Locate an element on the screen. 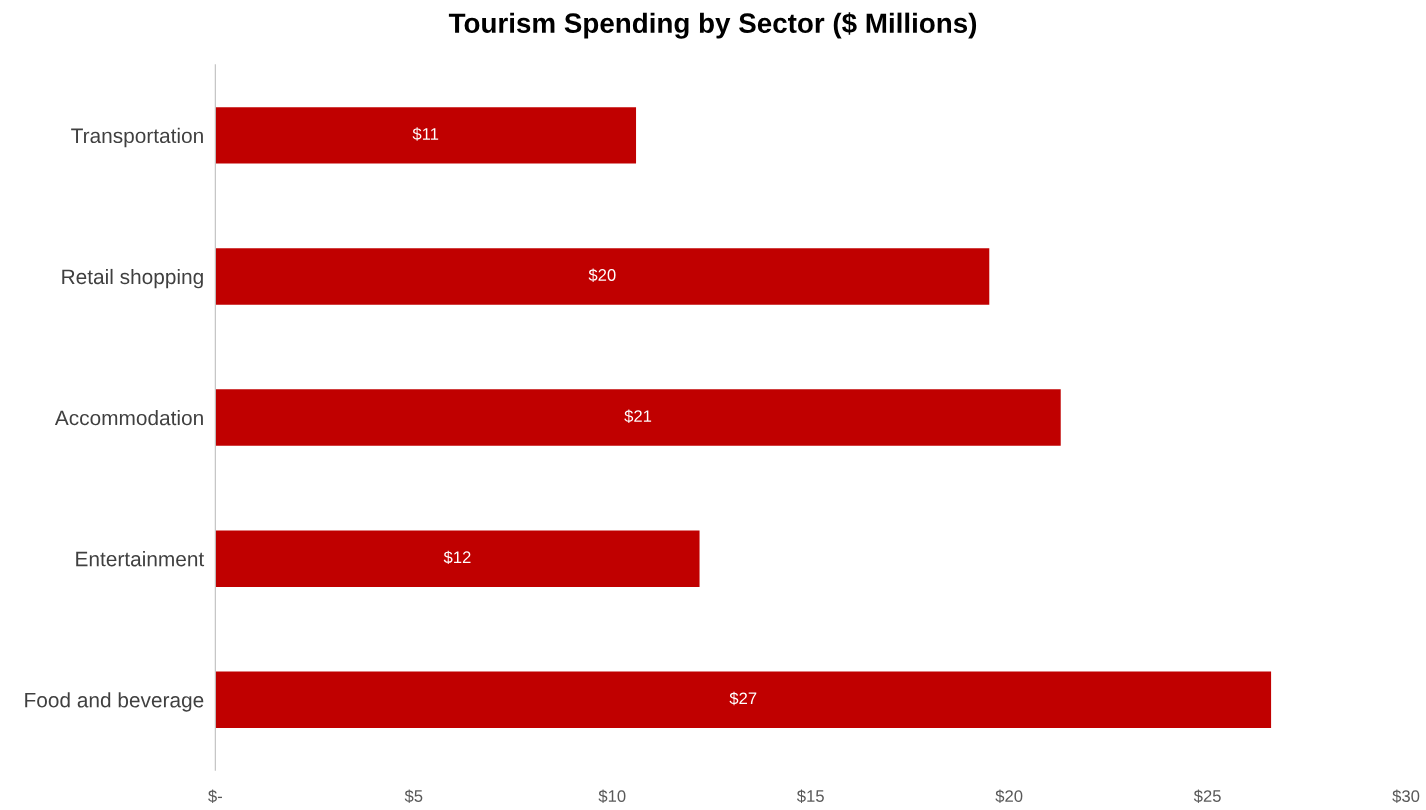  data-label: $27 is located at coordinates (743, 698).